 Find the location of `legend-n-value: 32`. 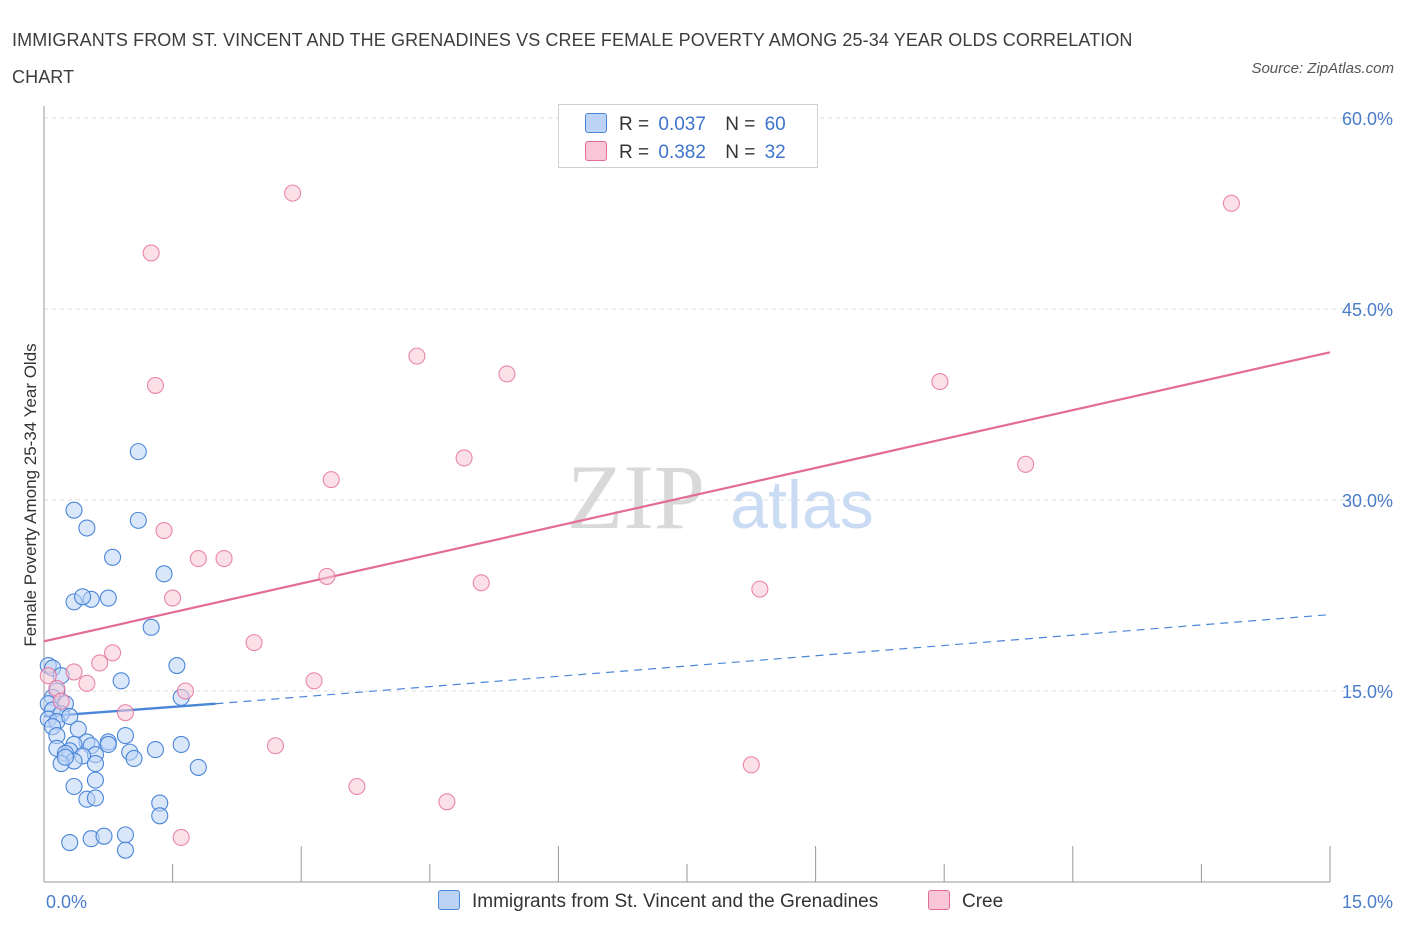

legend-n-value: 32 is located at coordinates (775, 152).